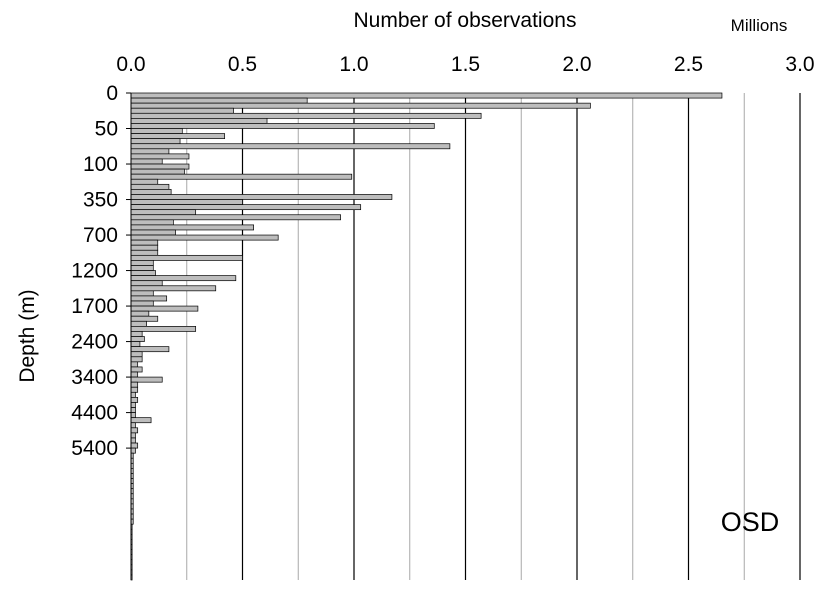 This screenshot has height=590, width=824. Describe the element at coordinates (130, 64) in the screenshot. I see `x-tick-label: 0.0` at that location.